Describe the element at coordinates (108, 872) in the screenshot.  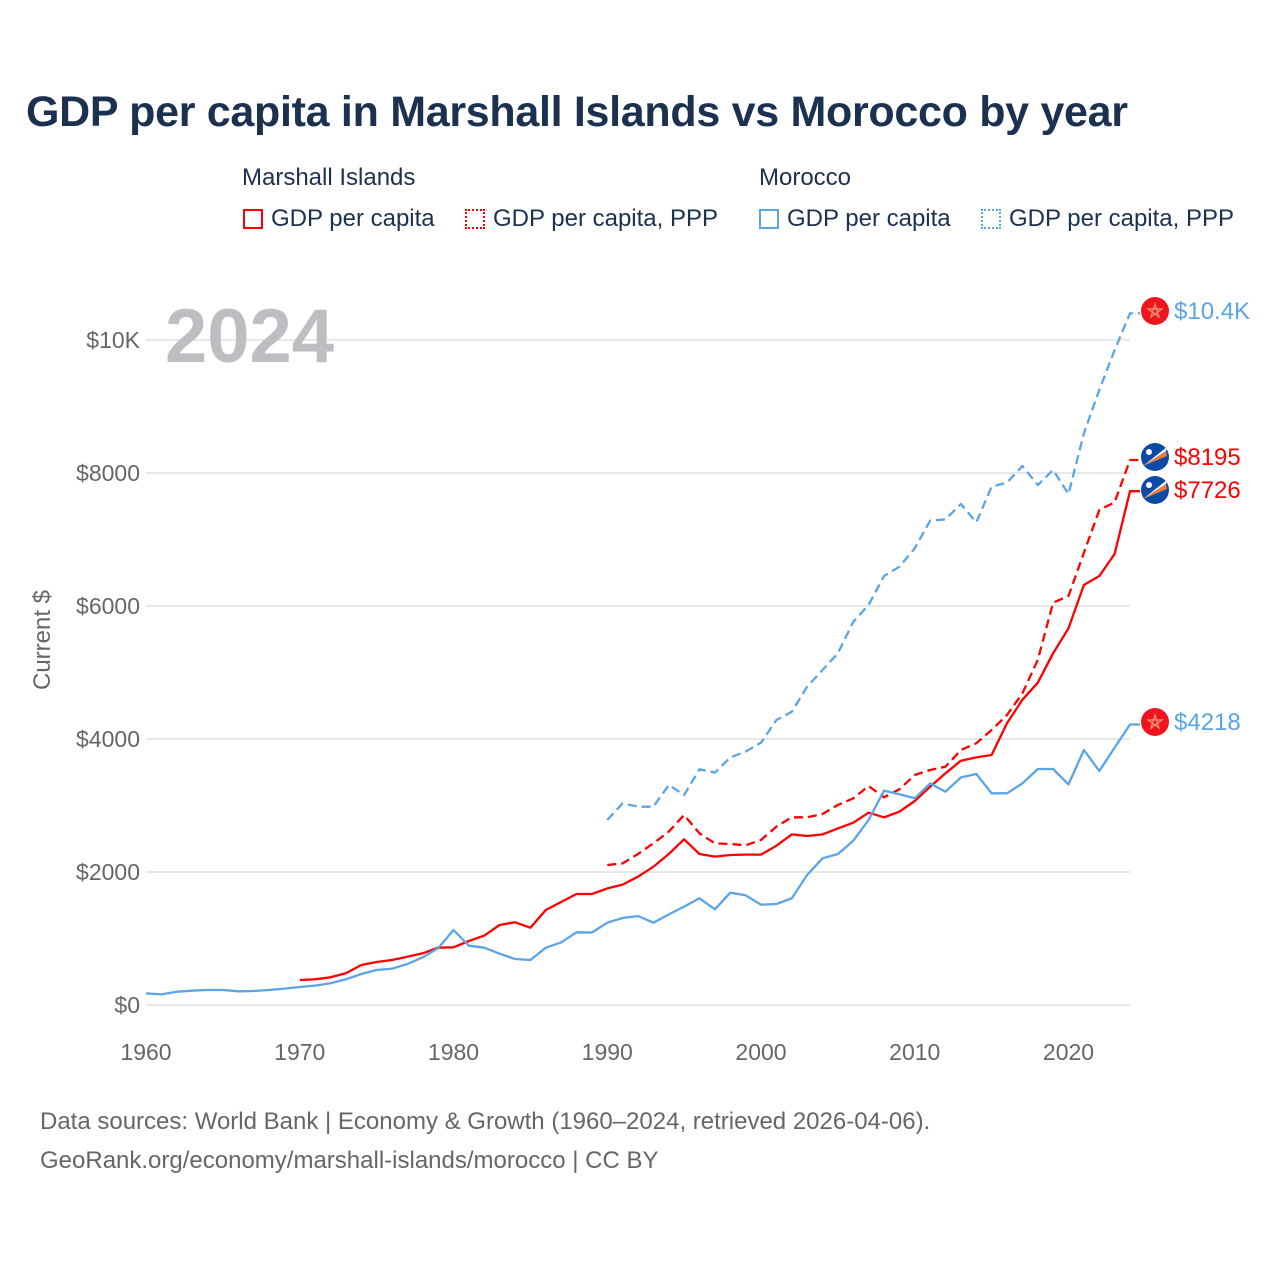
I see `y-tick-label: $2000` at that location.